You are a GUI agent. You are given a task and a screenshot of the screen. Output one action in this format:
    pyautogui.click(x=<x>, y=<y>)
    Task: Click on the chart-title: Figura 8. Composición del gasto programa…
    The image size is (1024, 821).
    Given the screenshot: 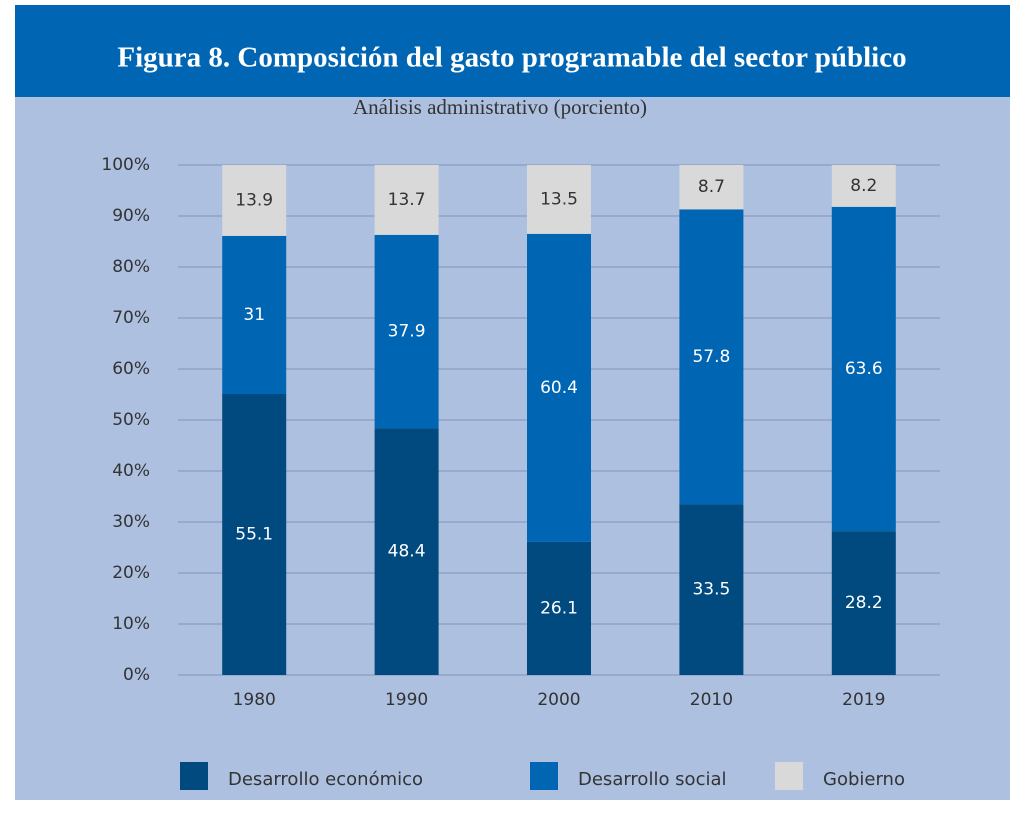 What is the action you would take?
    pyautogui.click(x=511, y=58)
    